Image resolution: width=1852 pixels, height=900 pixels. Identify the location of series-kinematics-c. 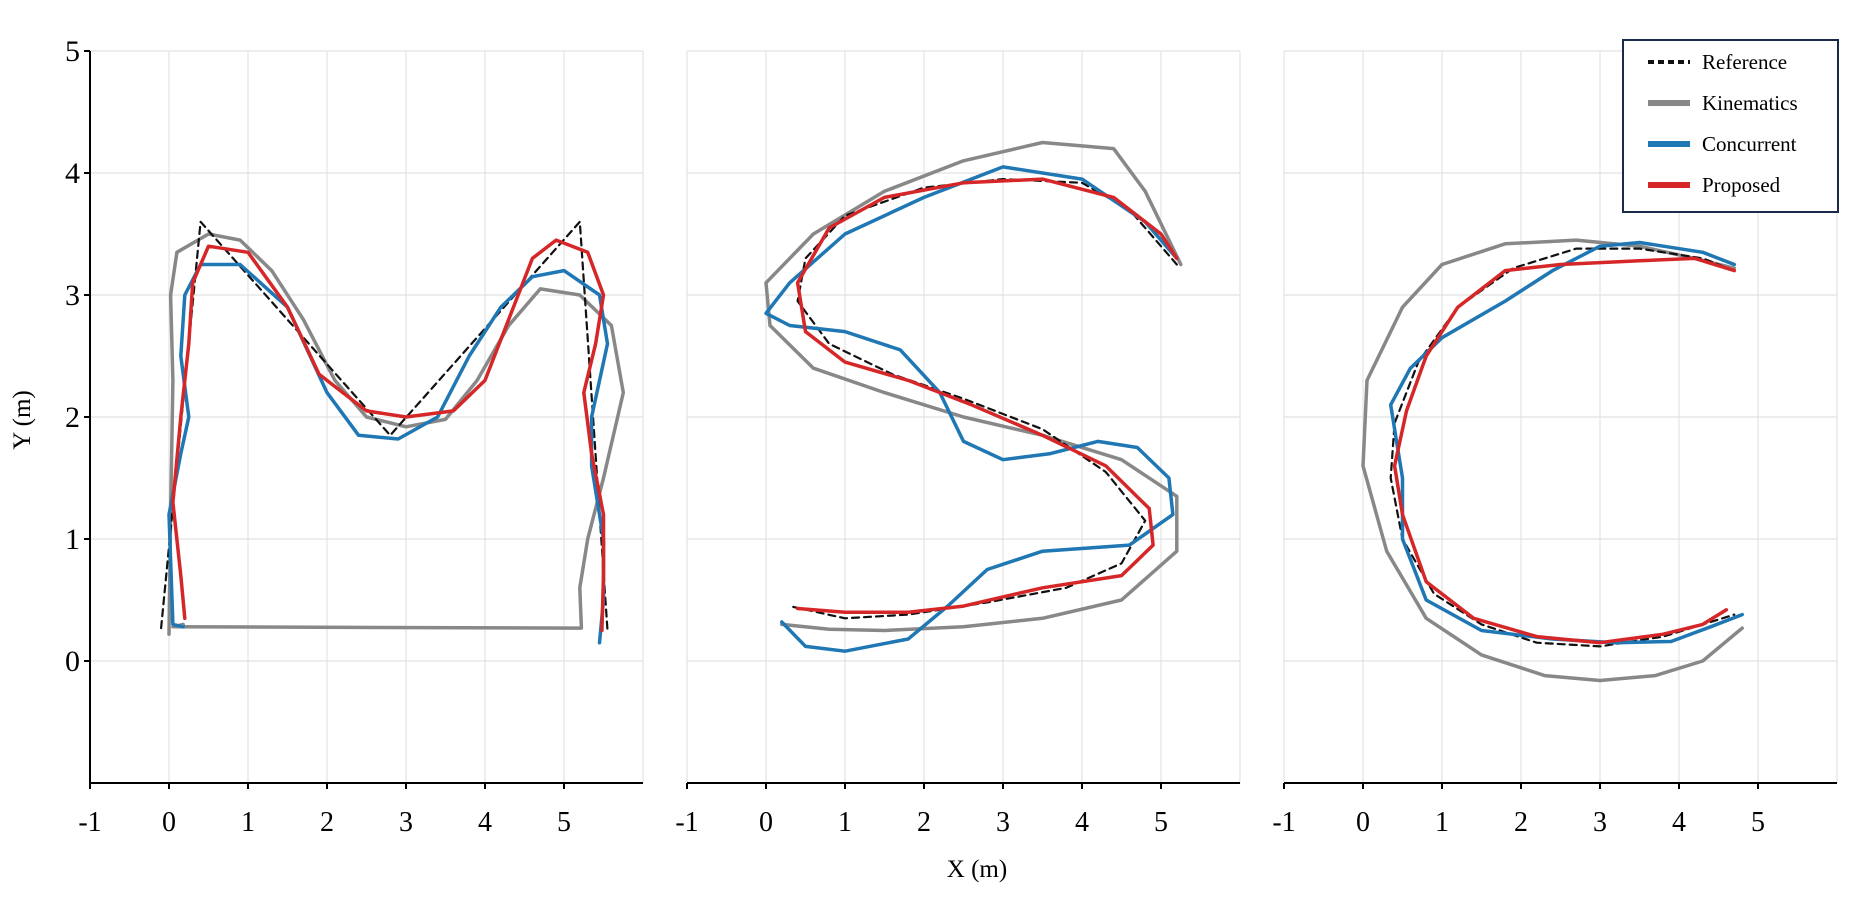
(1552, 460).